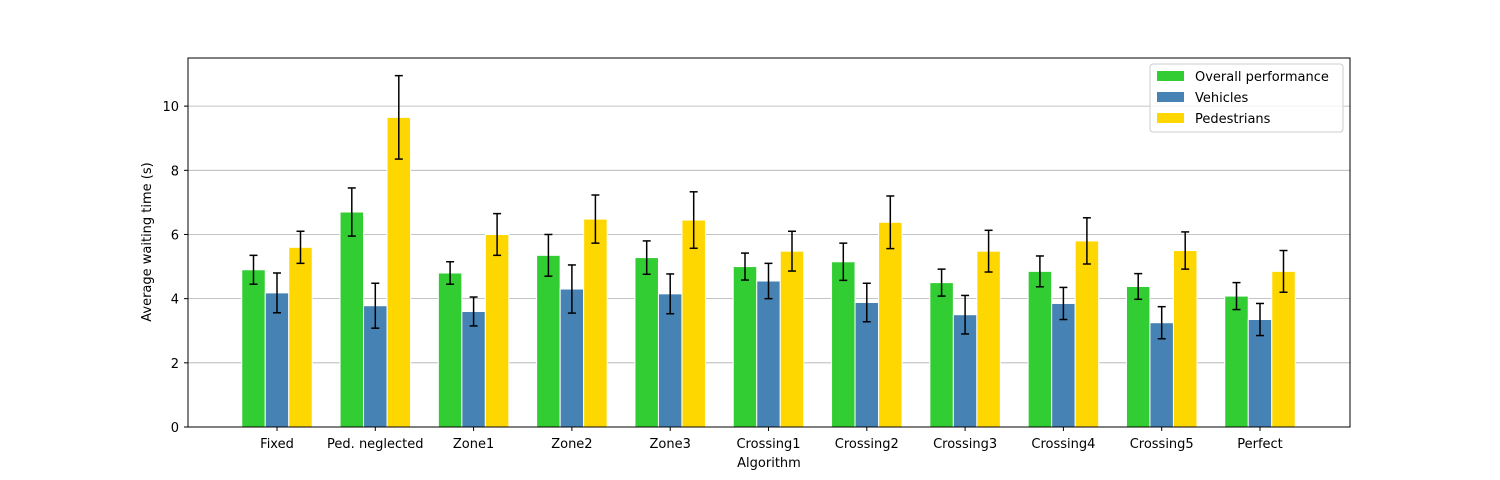 The image size is (1500, 480). Describe the element at coordinates (147, 241) in the screenshot. I see `y-axis-label: Average waiting time (s)` at that location.